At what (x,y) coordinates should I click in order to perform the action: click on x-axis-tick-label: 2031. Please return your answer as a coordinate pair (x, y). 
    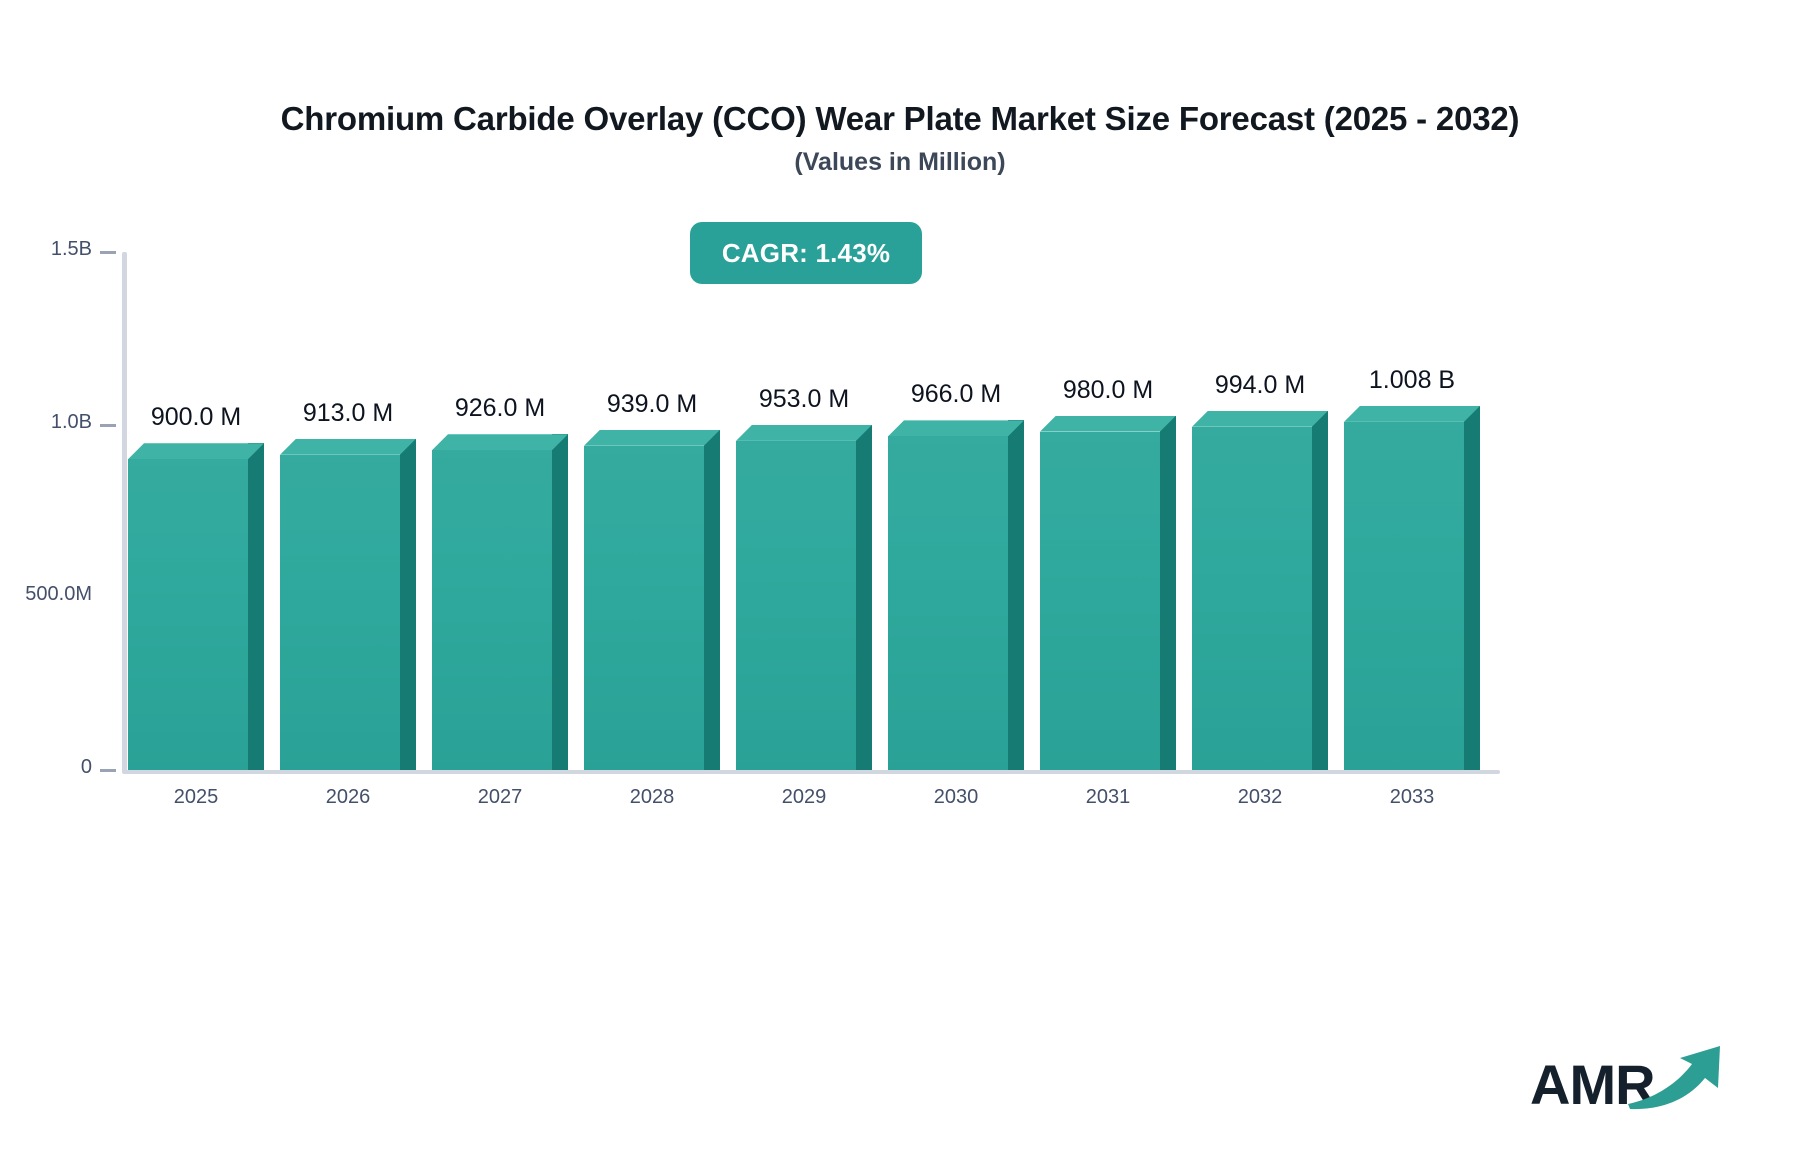
    Looking at the image, I should click on (1108, 797).